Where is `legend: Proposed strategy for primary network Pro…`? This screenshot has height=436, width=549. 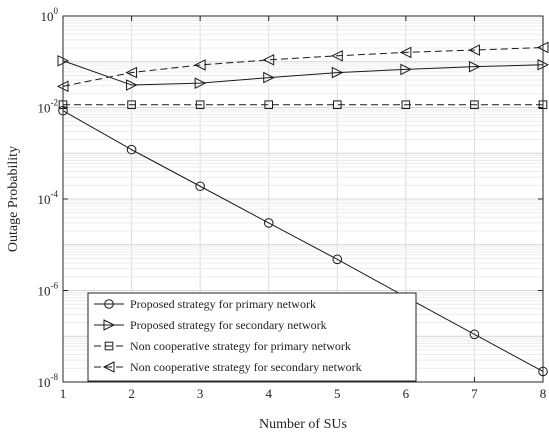 legend: Proposed strategy for primary network Pro… is located at coordinates (252, 337).